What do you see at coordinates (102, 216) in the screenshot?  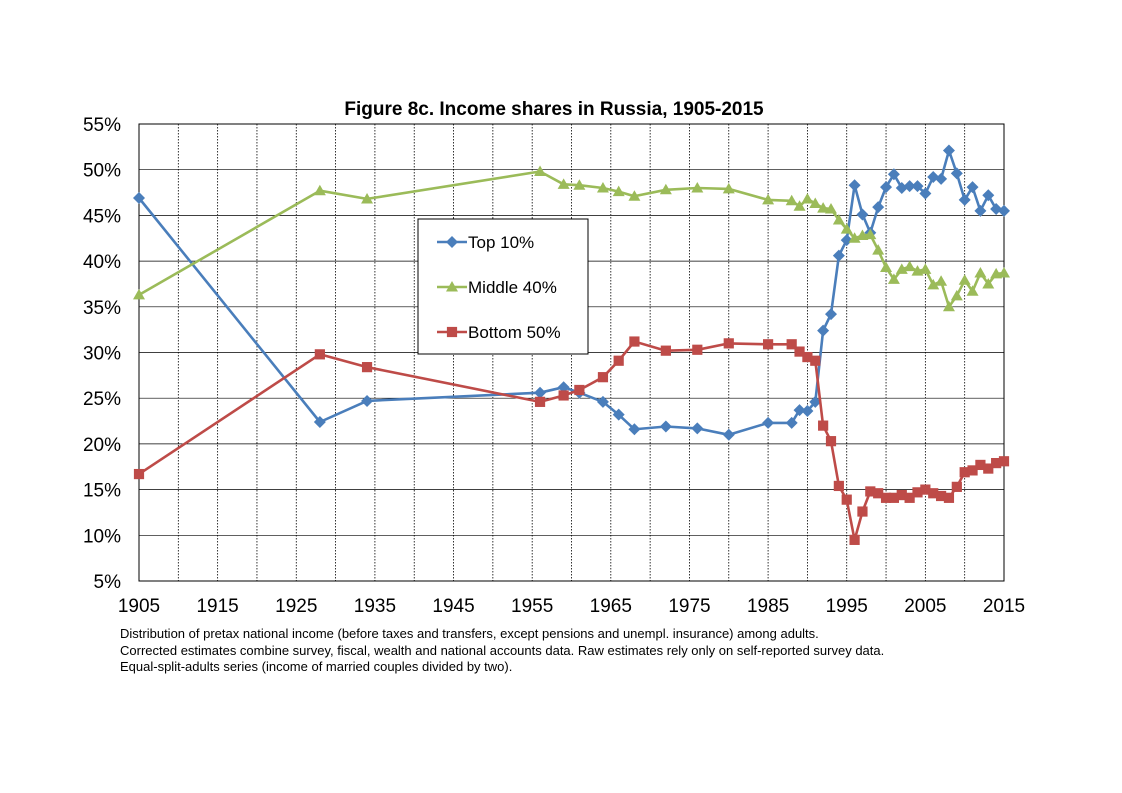 I see `y-tick-label: 45%` at bounding box center [102, 216].